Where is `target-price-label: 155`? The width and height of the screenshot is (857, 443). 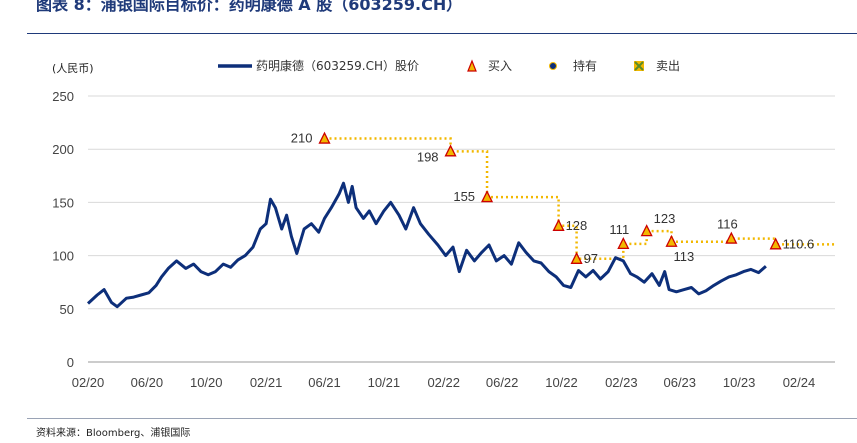 target-price-label: 155 is located at coordinates (464, 196).